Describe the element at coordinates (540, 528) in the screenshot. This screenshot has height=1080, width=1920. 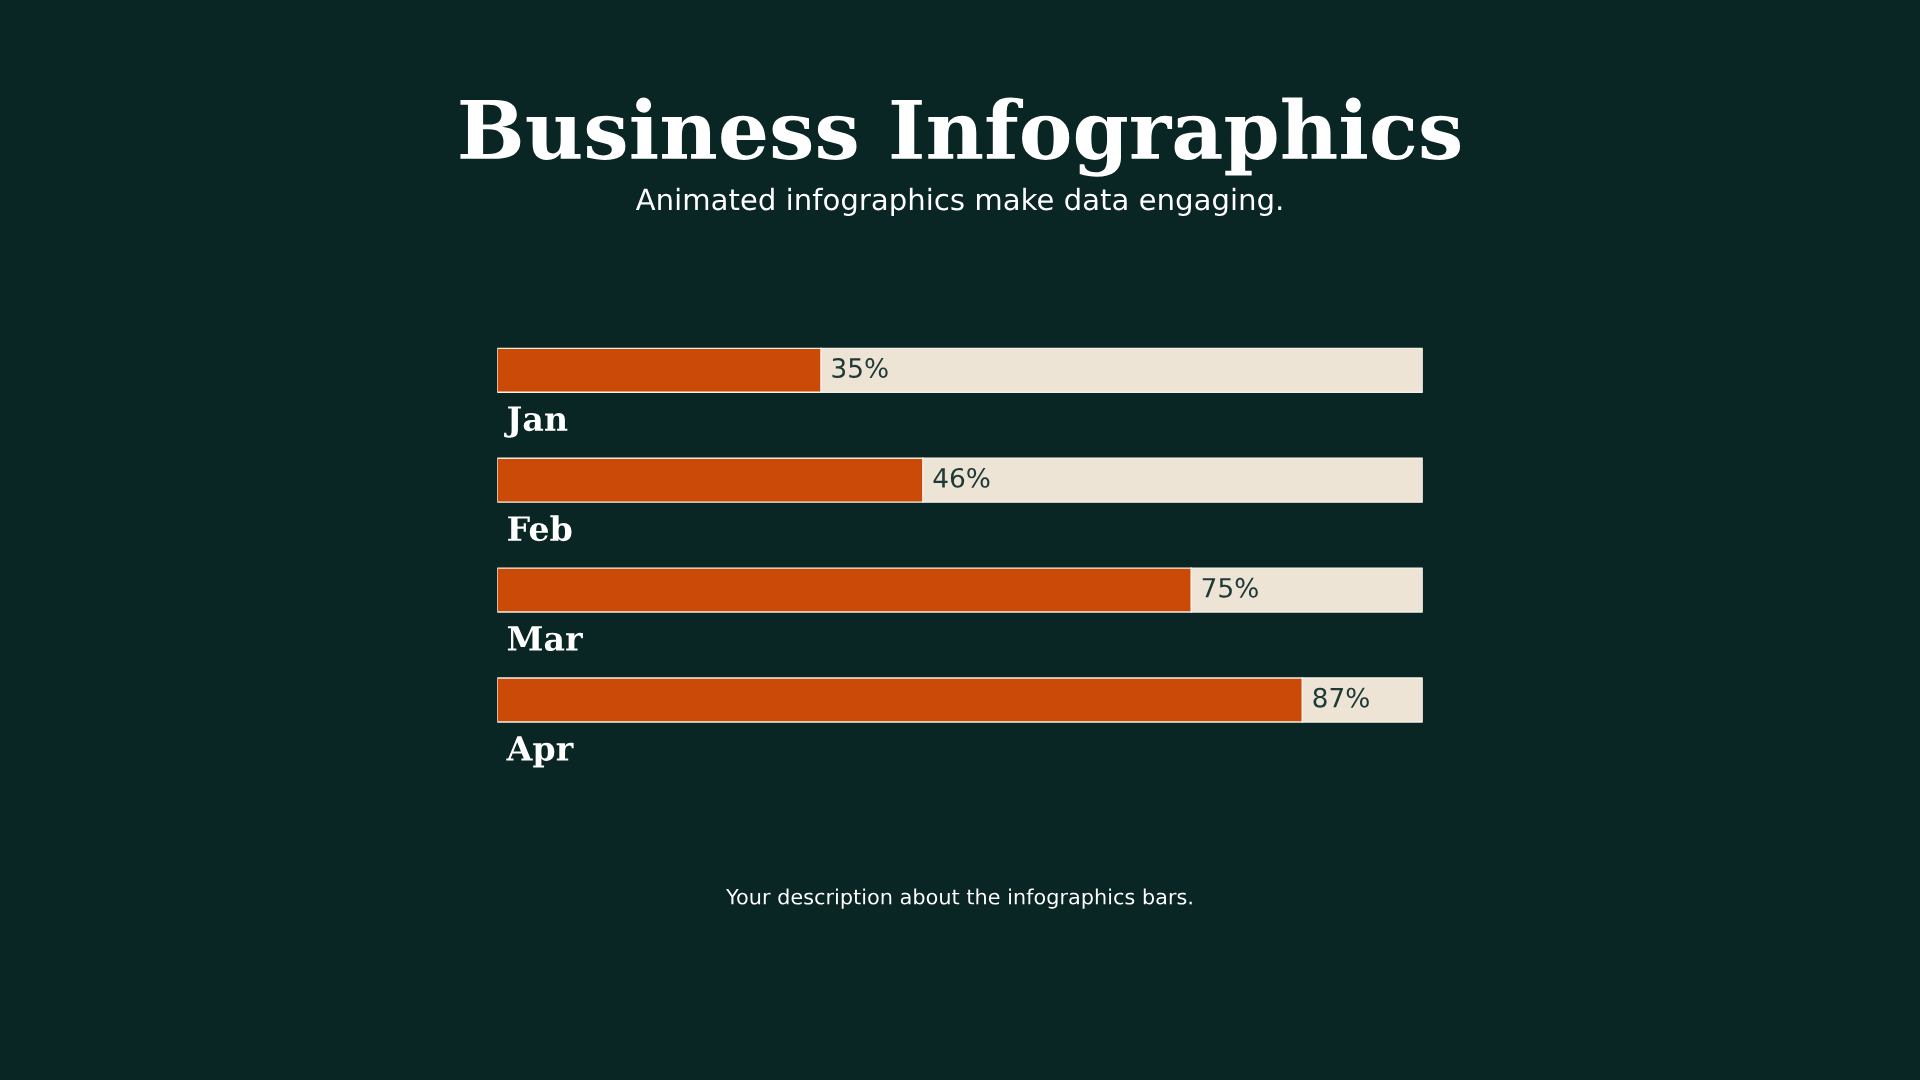
I see `y-tick-label: Feb` at that location.